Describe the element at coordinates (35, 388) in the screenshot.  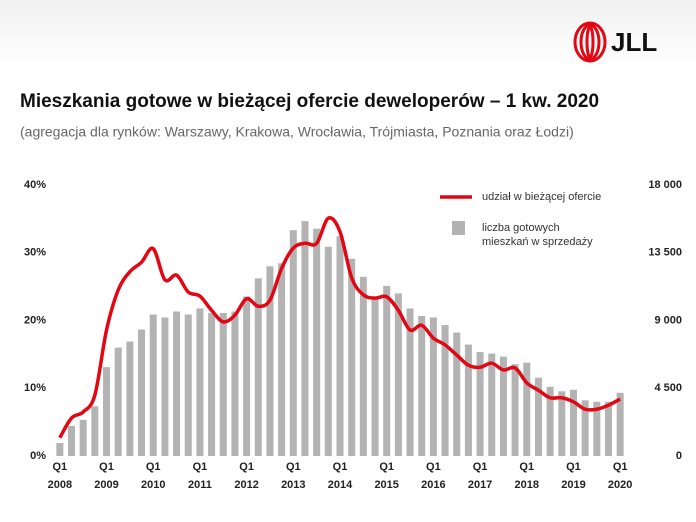
I see `y-tick-label: 10%` at that location.